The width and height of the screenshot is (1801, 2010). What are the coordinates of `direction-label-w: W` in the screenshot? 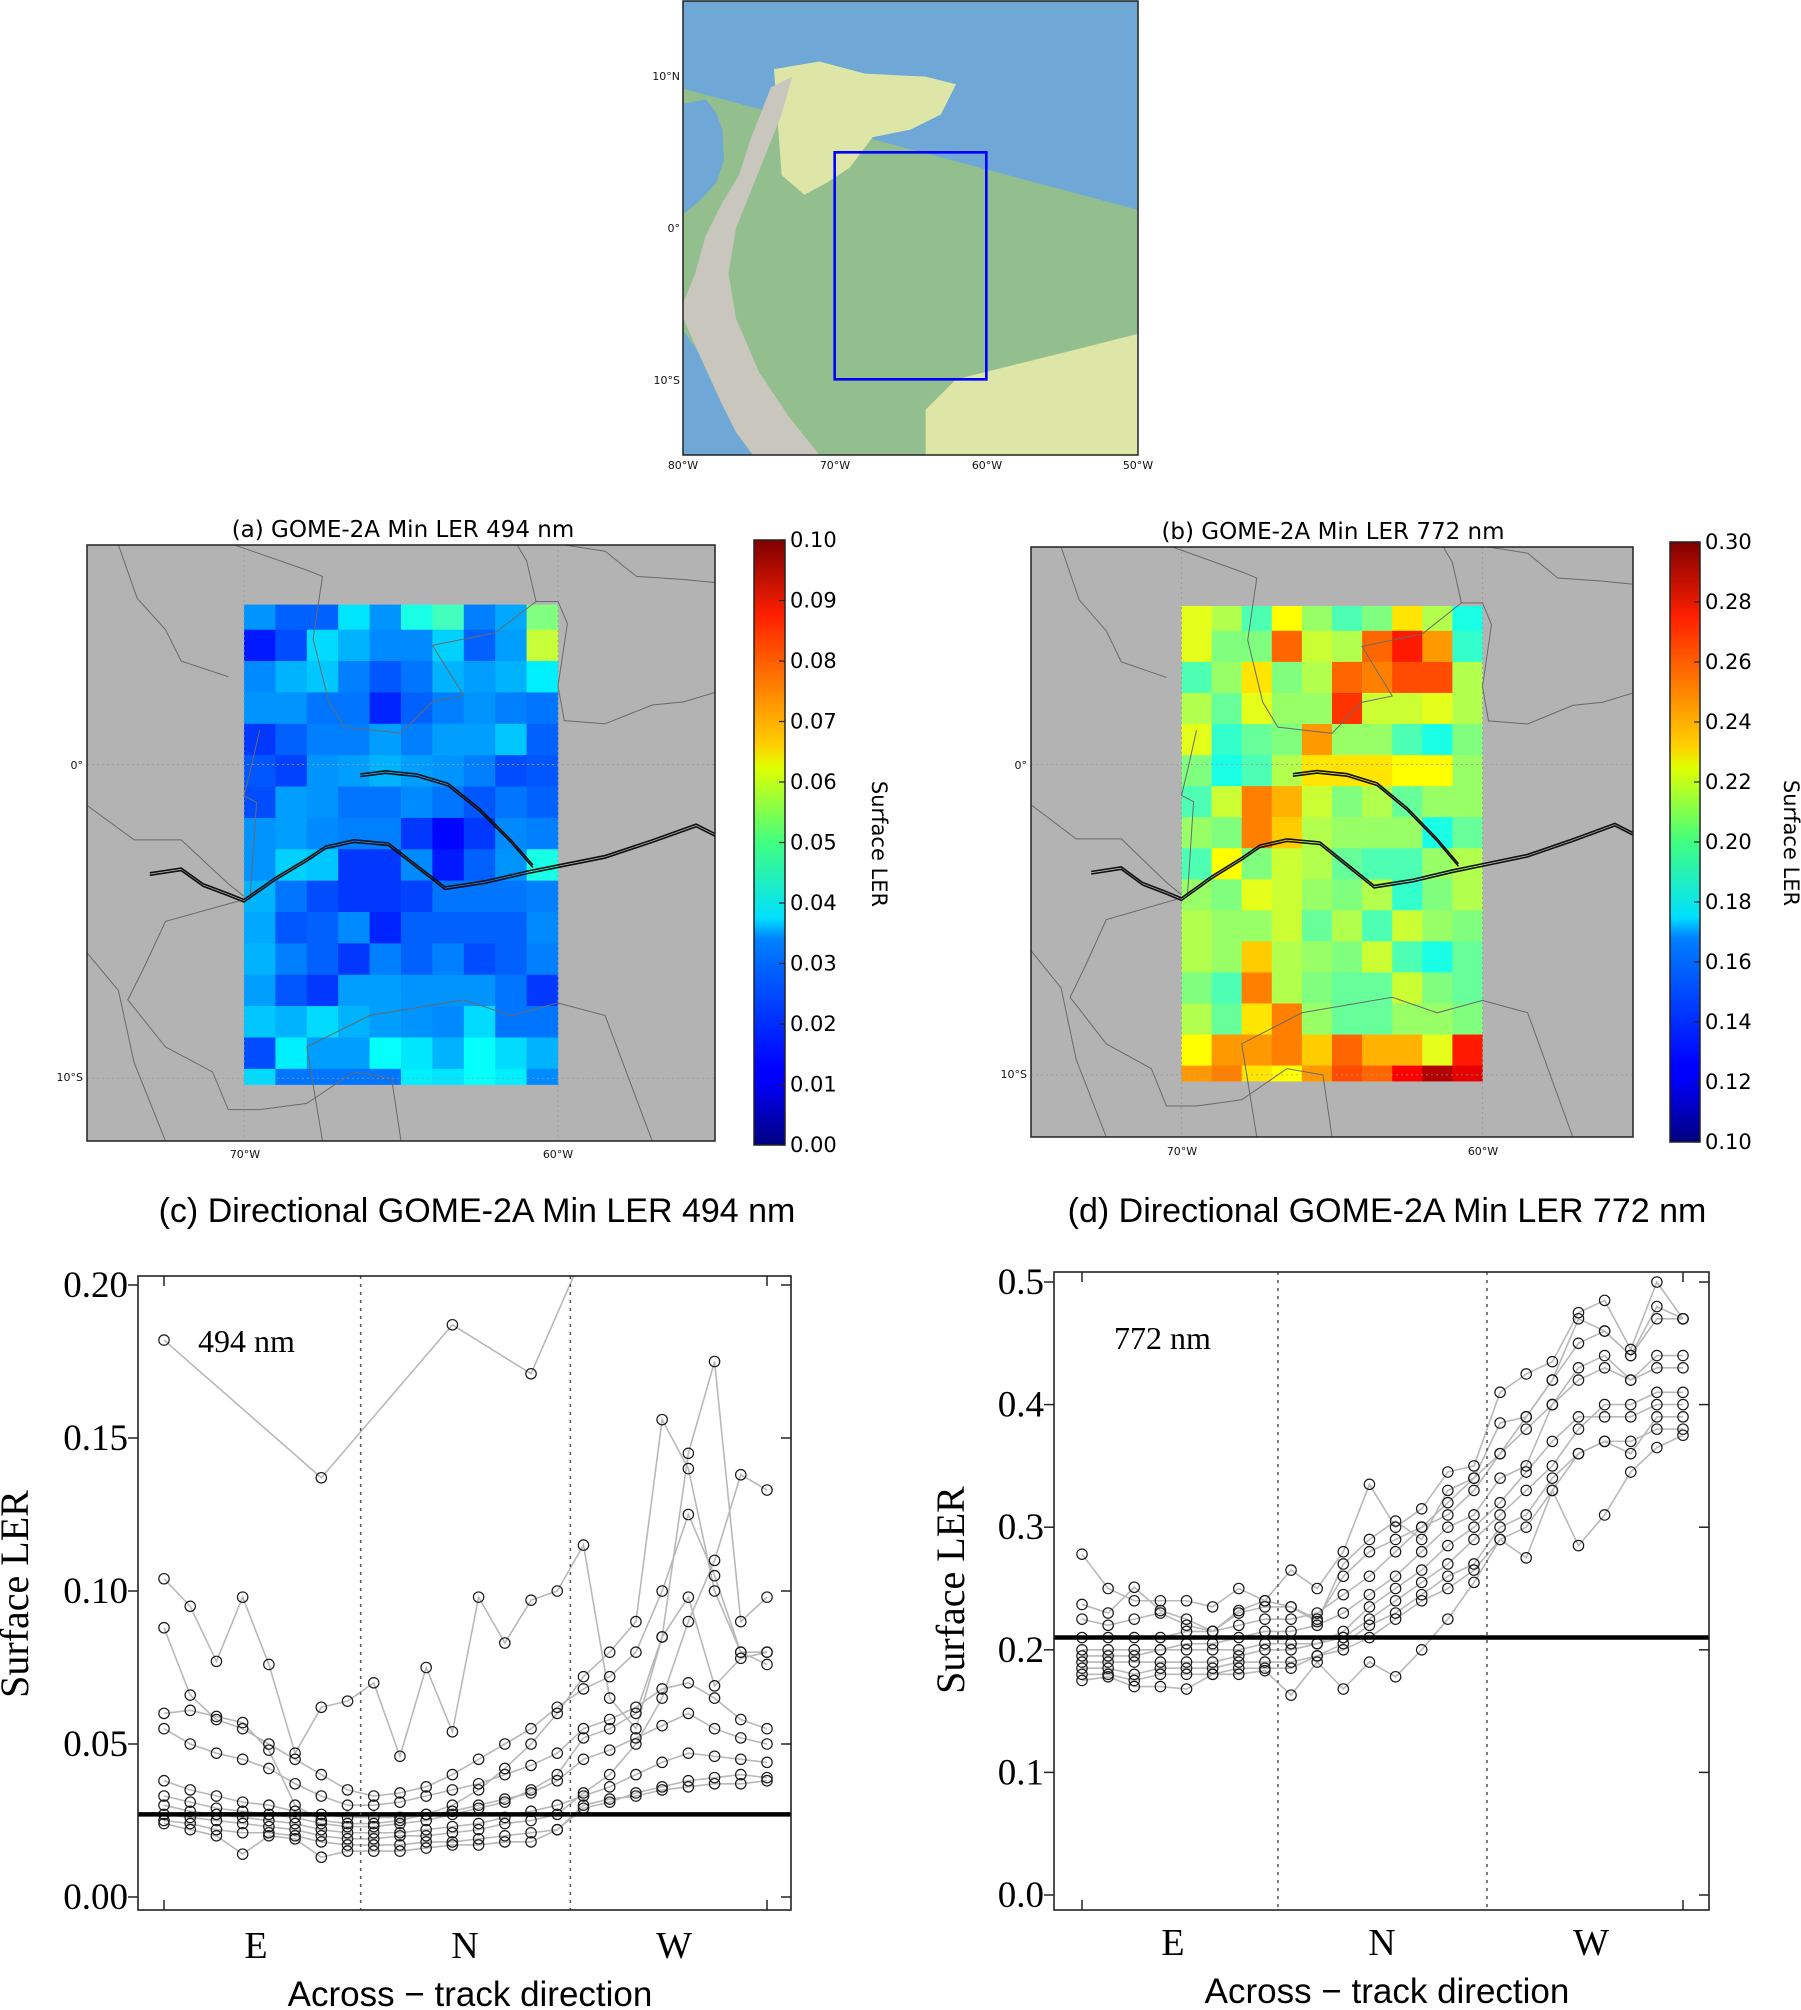 It's located at (674, 1946).